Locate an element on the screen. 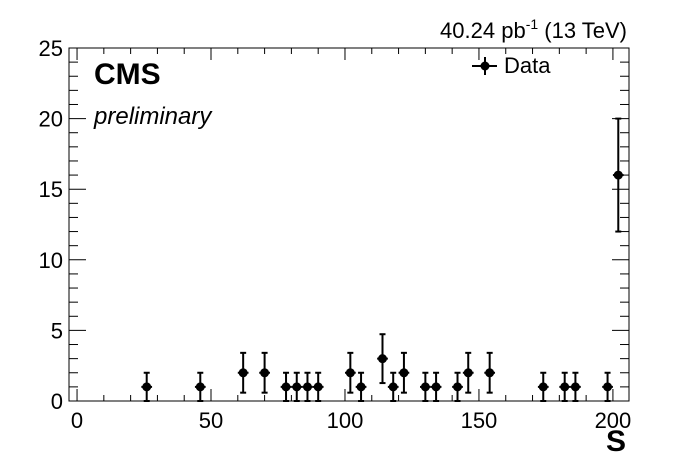 The image size is (696, 472). y-tick-label: 10 is located at coordinates (51, 260).